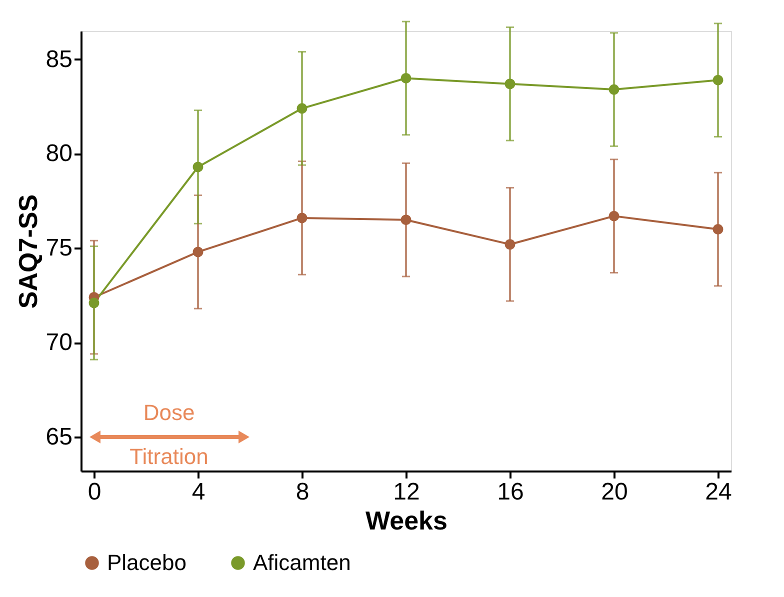  Describe the element at coordinates (147, 562) in the screenshot. I see `legend-label: Placebo` at that location.